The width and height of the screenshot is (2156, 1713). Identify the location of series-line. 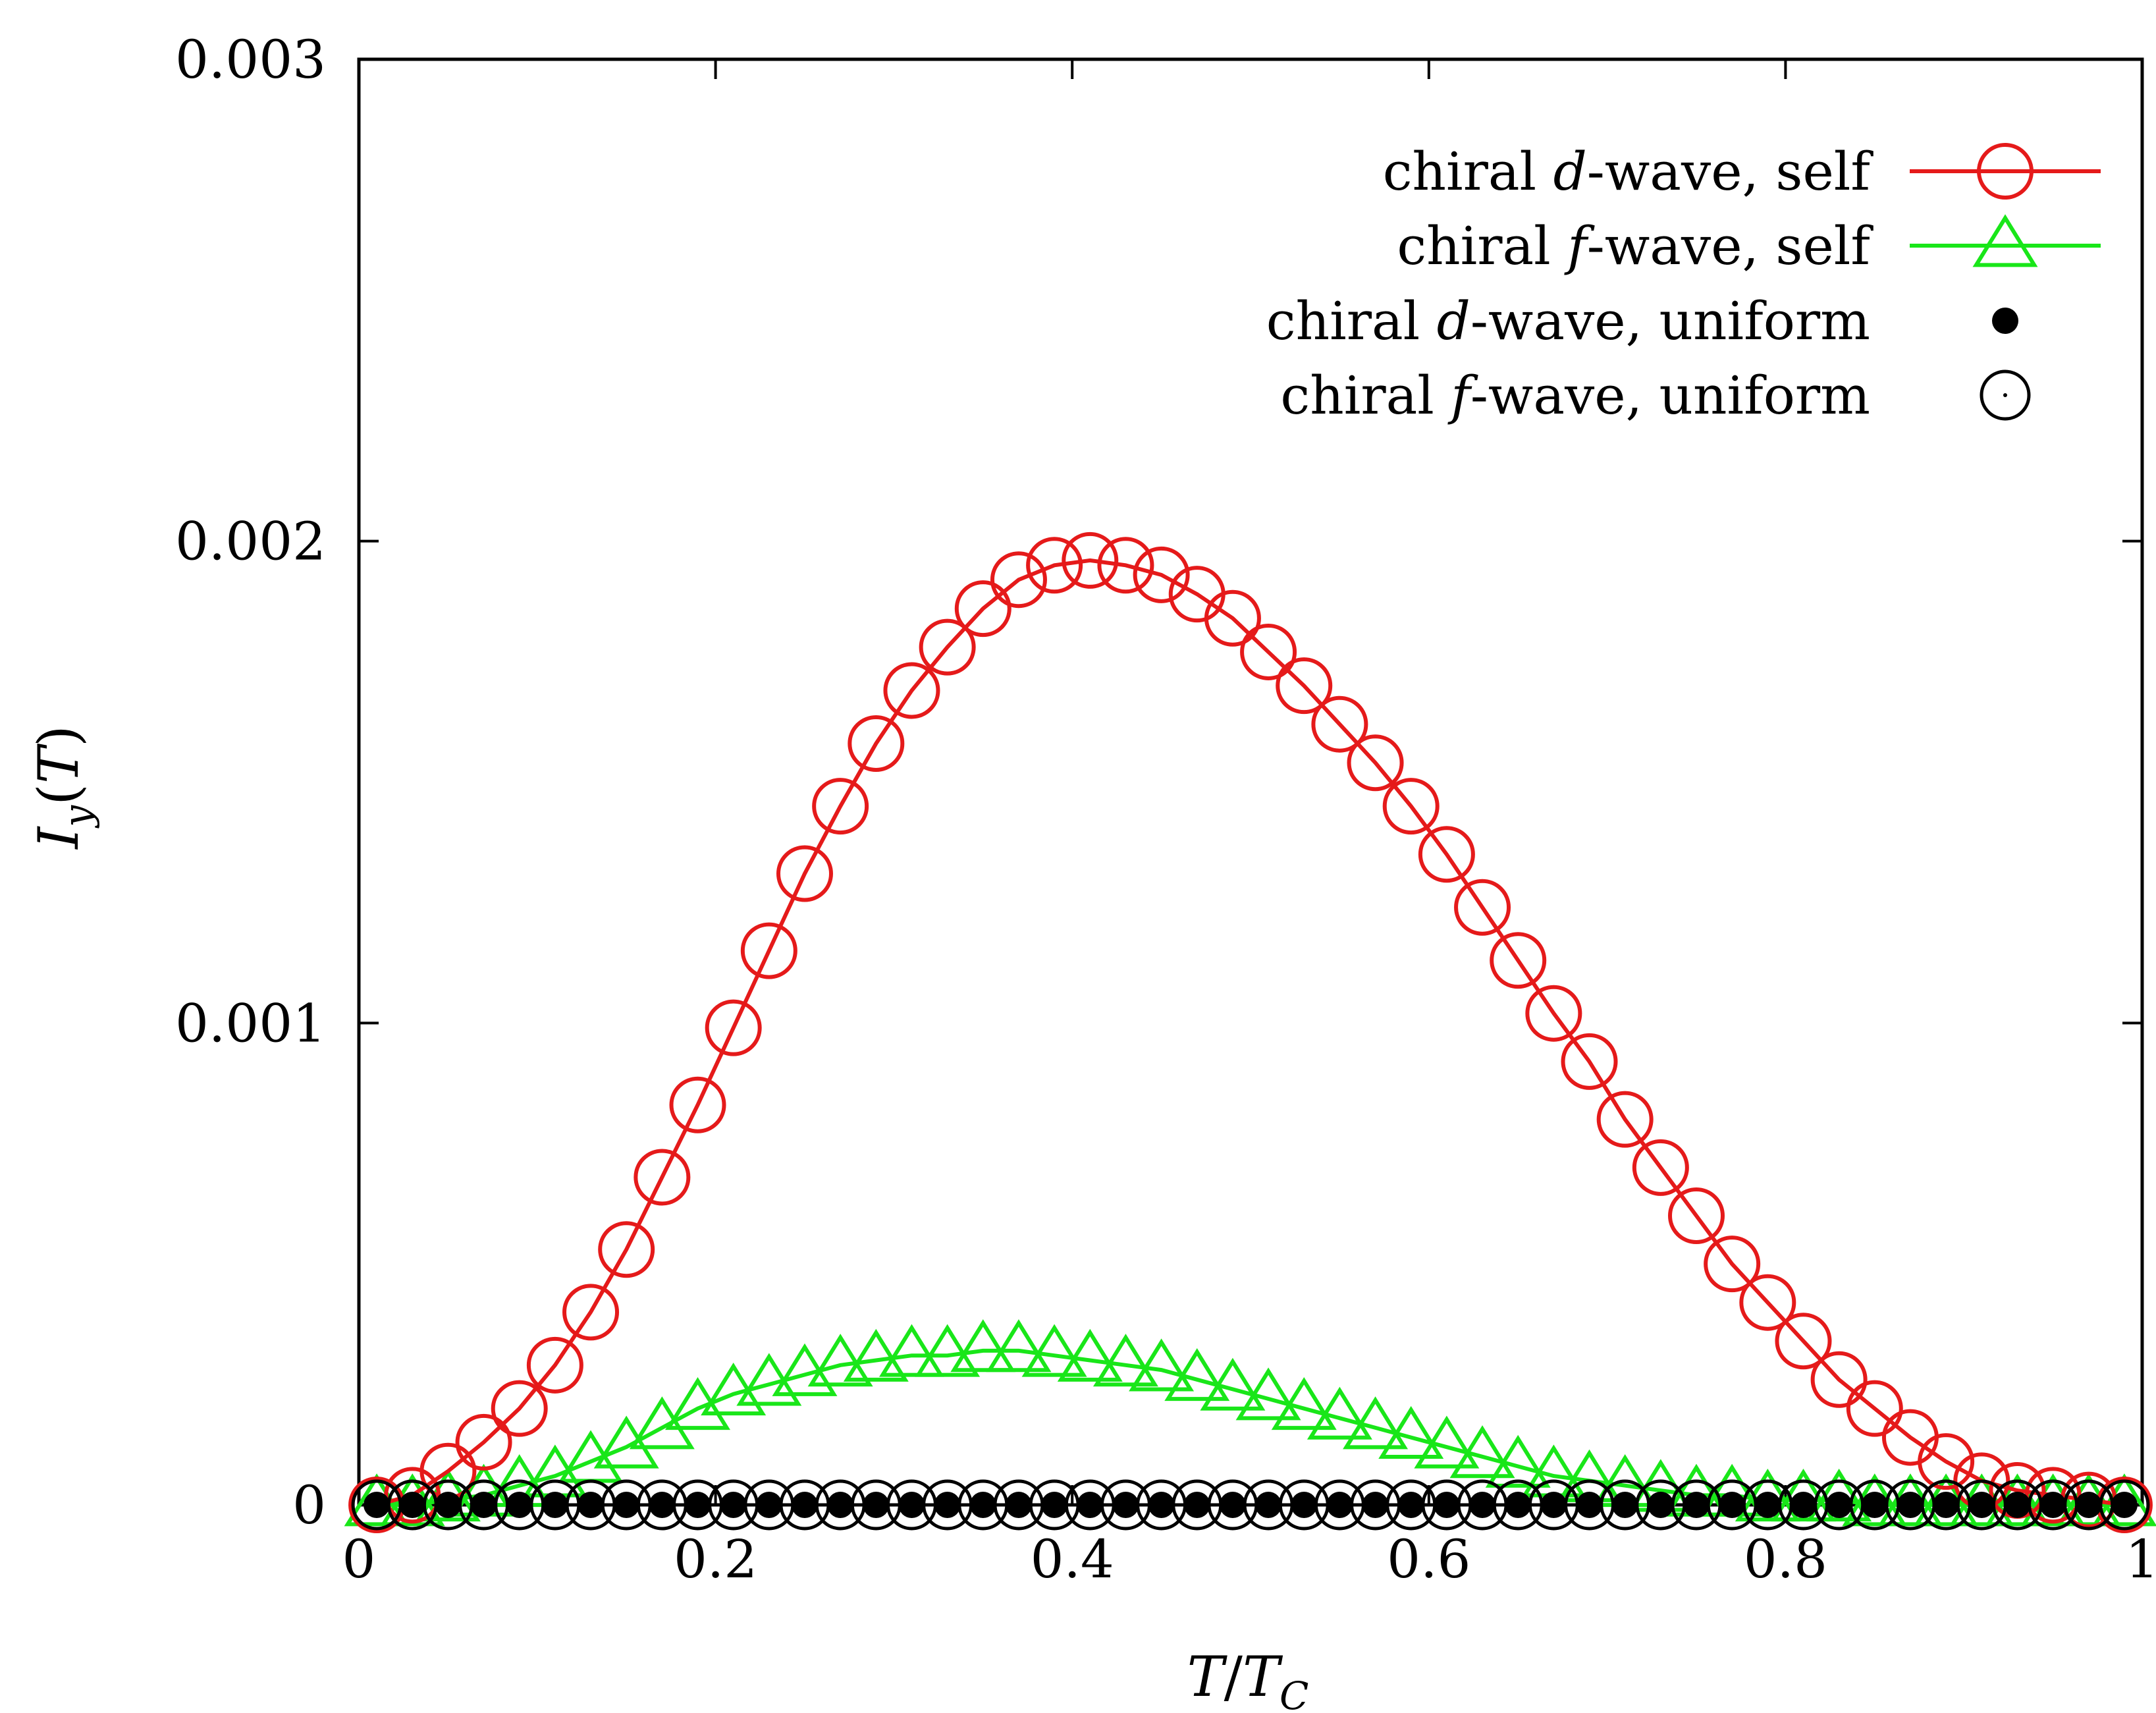
(1250, 1427).